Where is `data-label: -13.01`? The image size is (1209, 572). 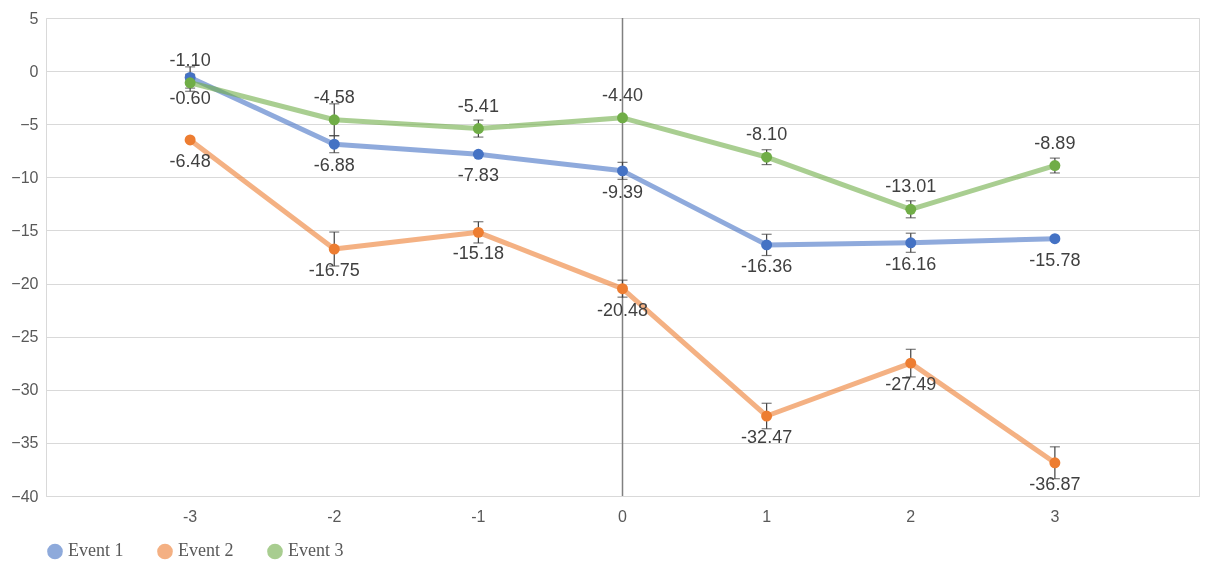
data-label: -13.01 is located at coordinates (911, 186).